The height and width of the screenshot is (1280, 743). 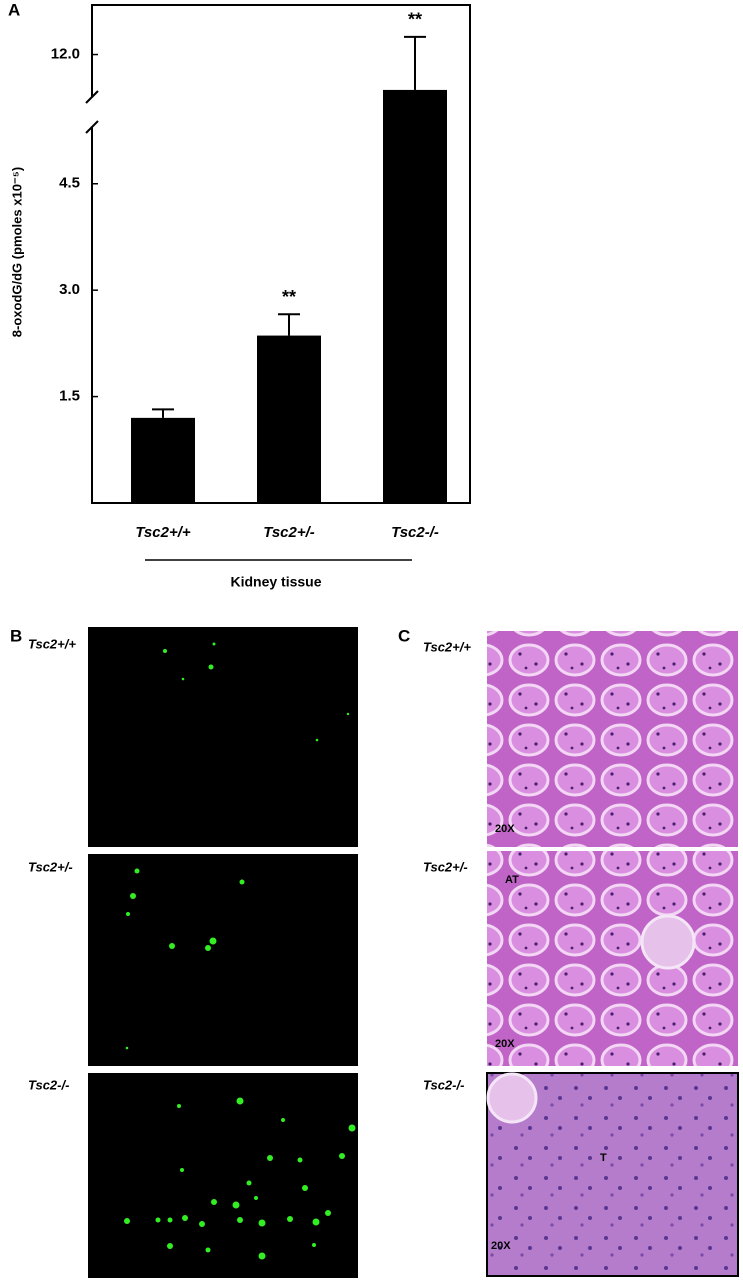 What do you see at coordinates (16, 252) in the screenshot?
I see `y-axis-label: 8-oxodG/dG (pmoles x10⁻⁵)` at bounding box center [16, 252].